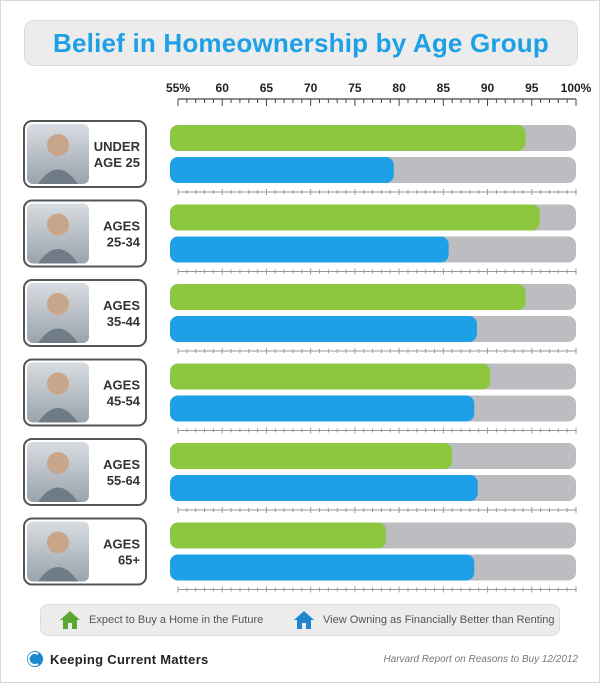 The height and width of the screenshot is (683, 600). What do you see at coordinates (176, 620) in the screenshot?
I see `legend-label-green: Expect to Buy a Home in the Future` at bounding box center [176, 620].